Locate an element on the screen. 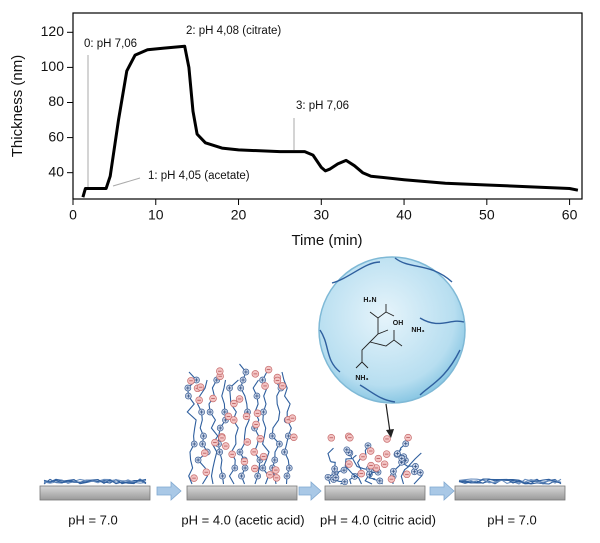  y-tick-label: 40 is located at coordinates (56, 171).